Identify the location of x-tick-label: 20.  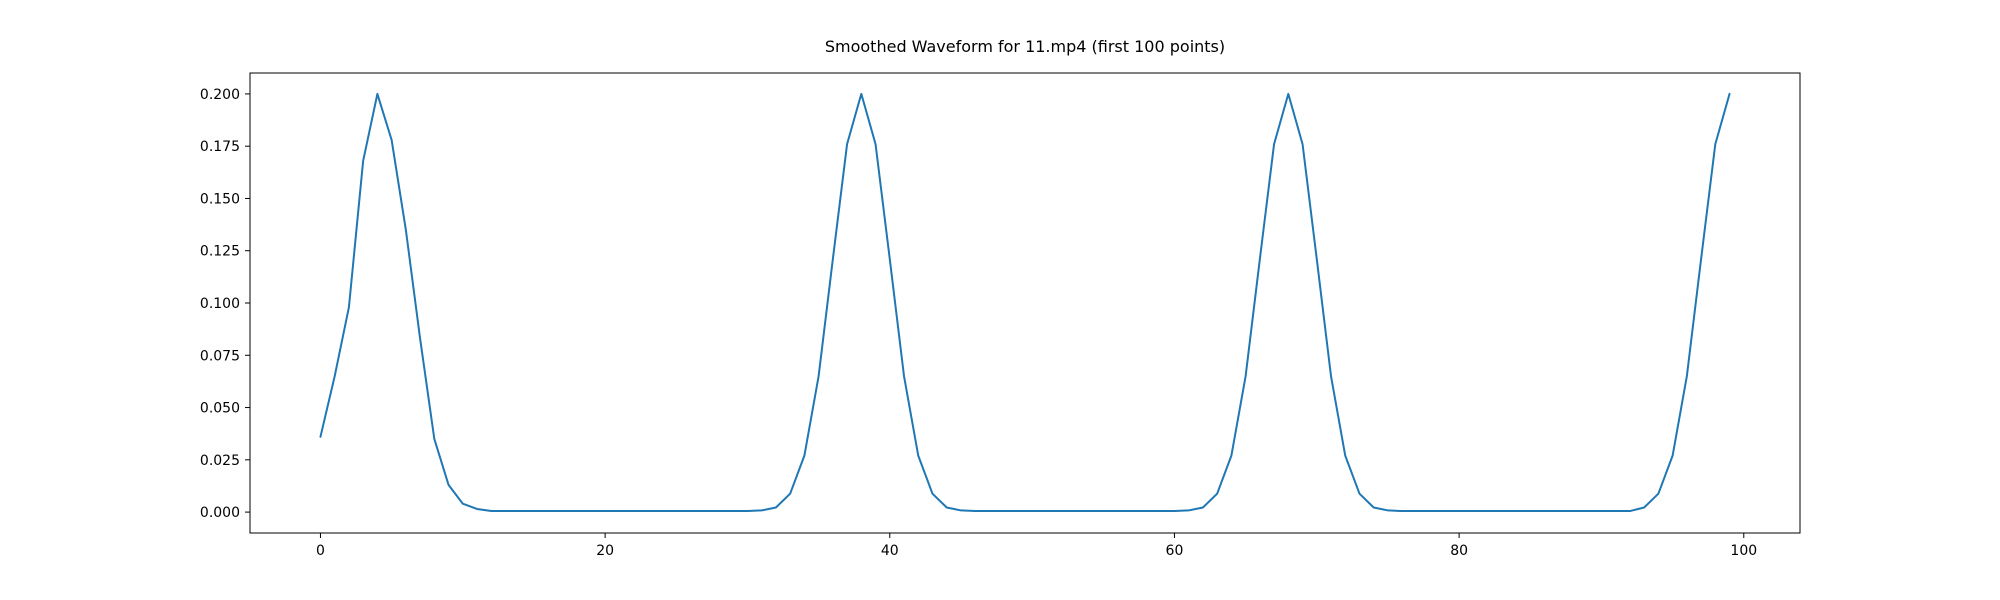
(605, 551).